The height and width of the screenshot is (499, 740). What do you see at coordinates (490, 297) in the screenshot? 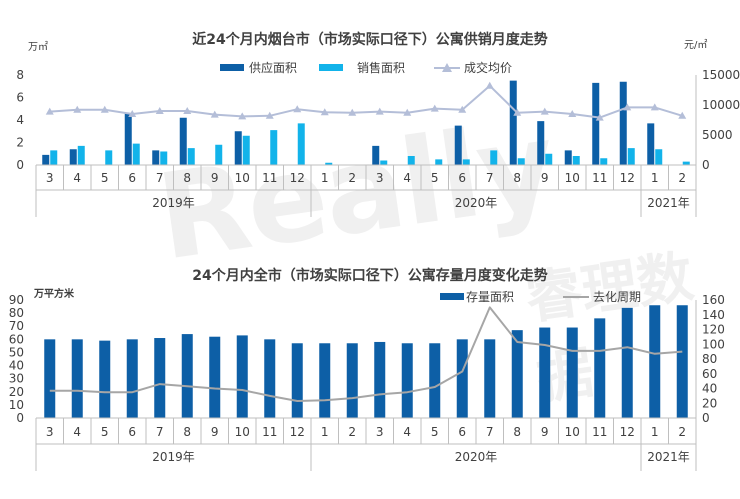
I see `legend-label: 存量面积` at bounding box center [490, 297].